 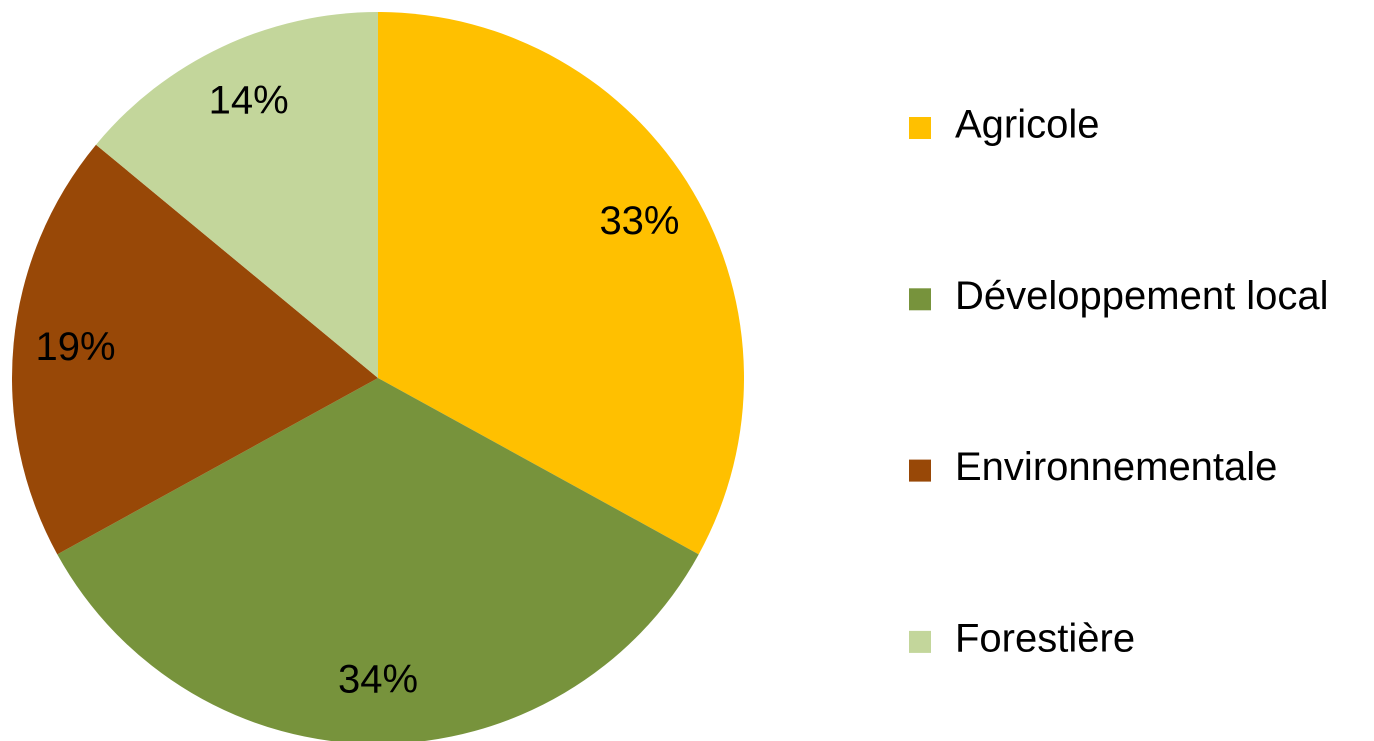 What do you see at coordinates (1027, 125) in the screenshot?
I see `legend-label: Agricole` at bounding box center [1027, 125].